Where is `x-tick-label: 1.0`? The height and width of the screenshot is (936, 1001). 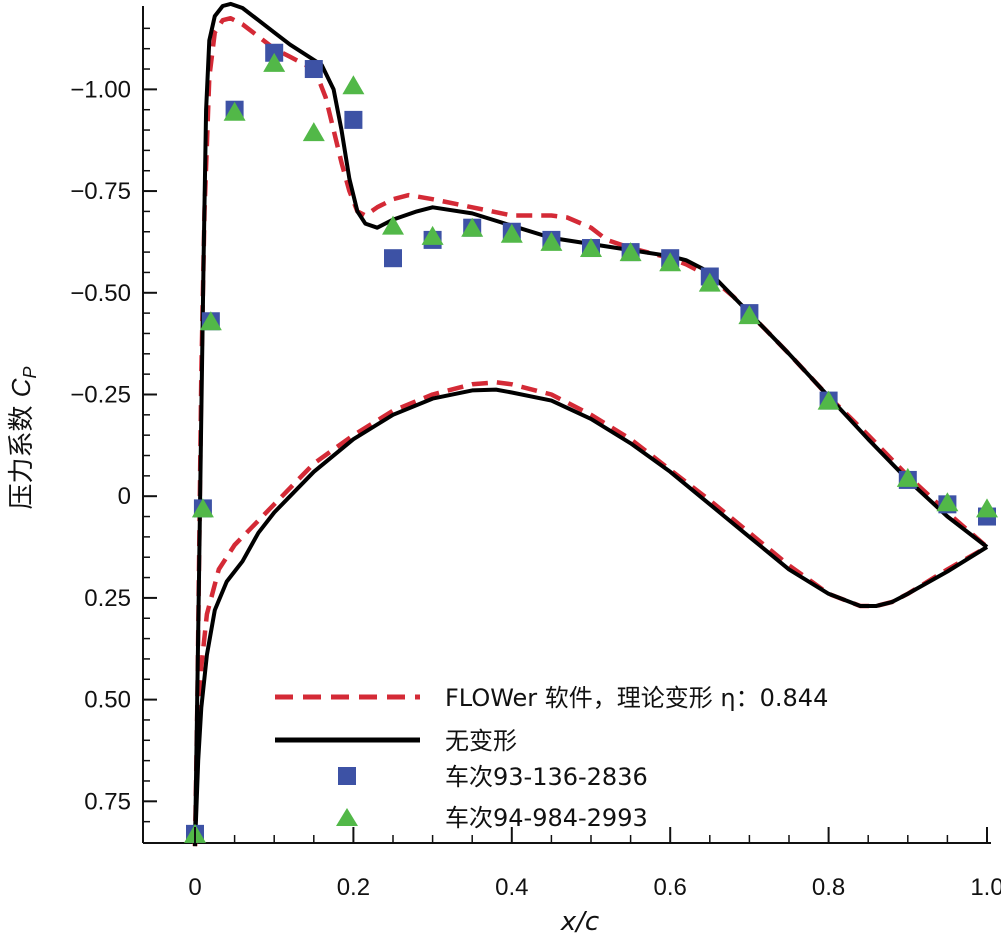 x-tick-label: 1.0 is located at coordinates (985, 887).